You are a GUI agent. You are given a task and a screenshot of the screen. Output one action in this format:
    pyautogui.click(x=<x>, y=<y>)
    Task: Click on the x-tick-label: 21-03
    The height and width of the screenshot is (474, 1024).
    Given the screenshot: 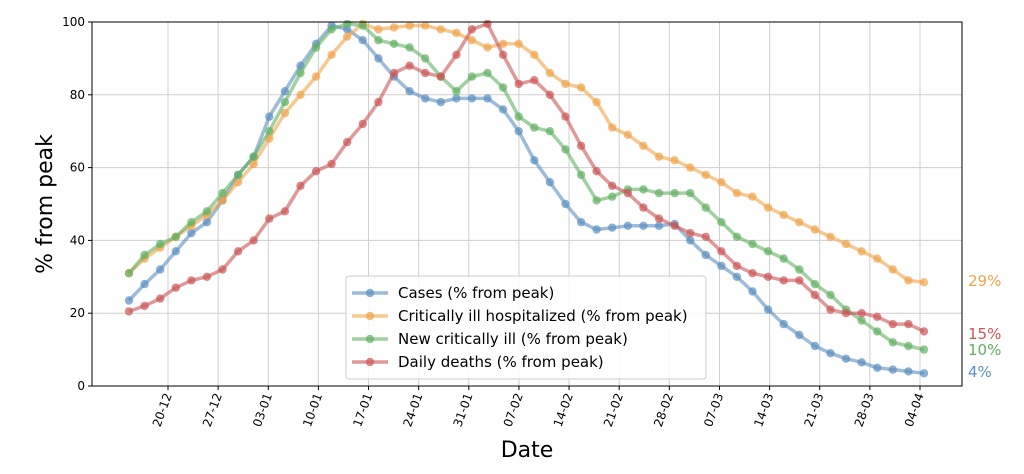 What is the action you would take?
    pyautogui.click(x=813, y=410)
    